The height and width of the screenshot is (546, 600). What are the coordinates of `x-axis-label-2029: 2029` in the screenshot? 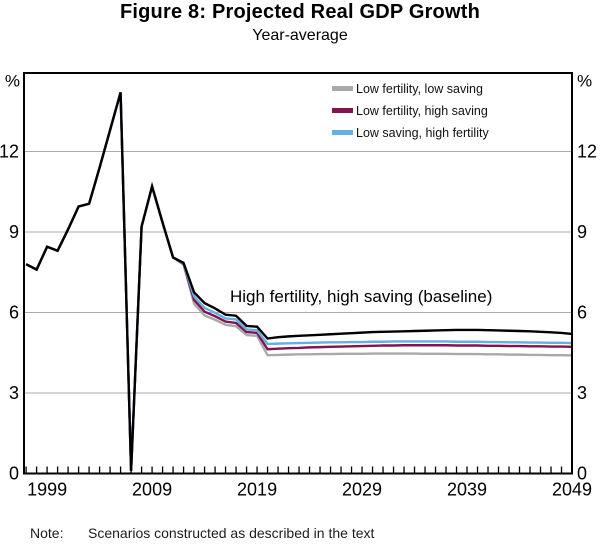 It's located at (362, 490).